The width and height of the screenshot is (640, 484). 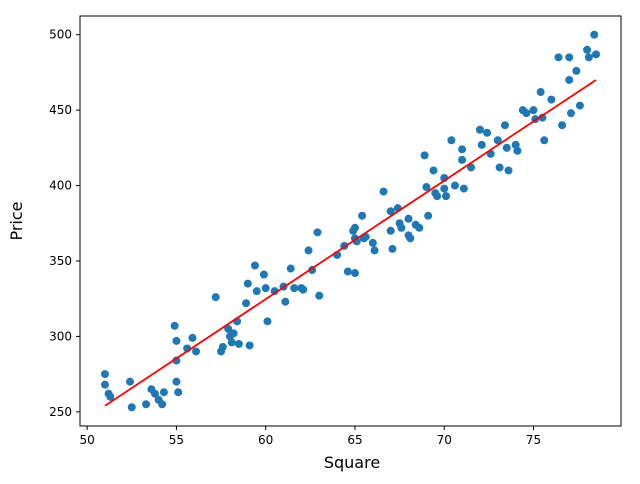 What do you see at coordinates (444, 440) in the screenshot?
I see `x-tick-label: 70` at bounding box center [444, 440].